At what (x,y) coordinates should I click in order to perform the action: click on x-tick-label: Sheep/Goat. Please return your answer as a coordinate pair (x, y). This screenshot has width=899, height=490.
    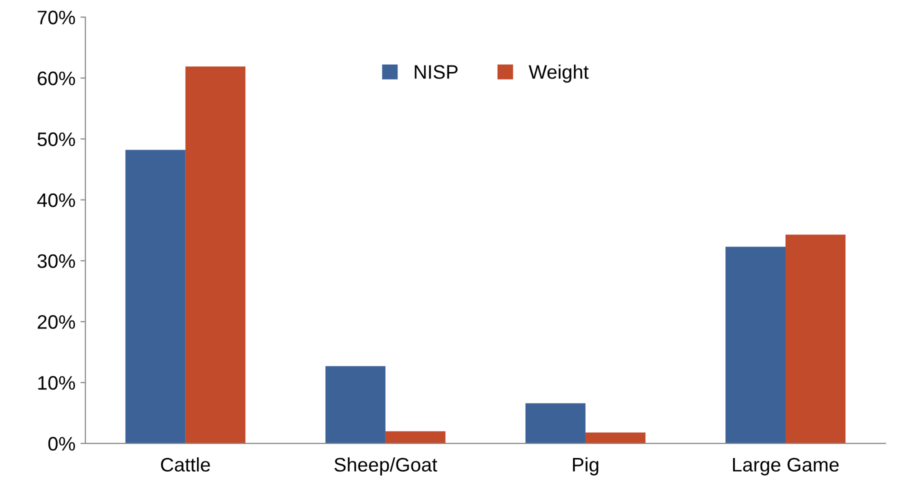
    Looking at the image, I should click on (386, 466).